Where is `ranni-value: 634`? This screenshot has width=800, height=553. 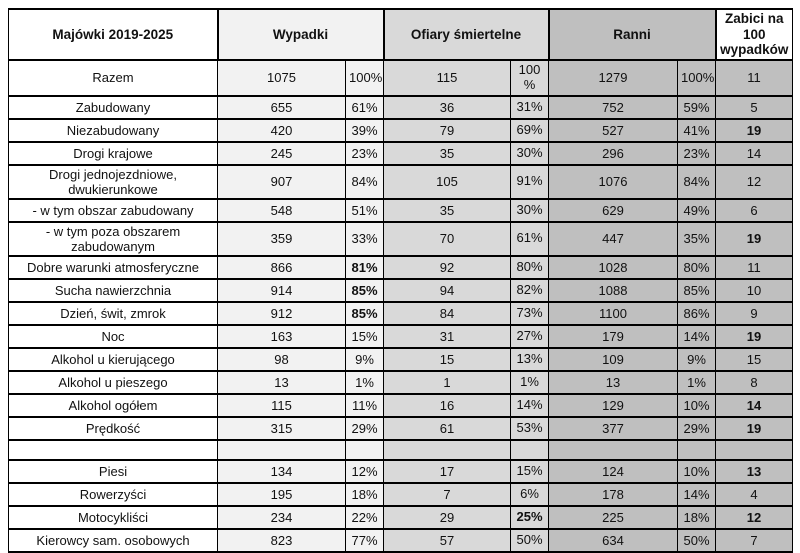
ranni-value: 634 is located at coordinates (613, 540).